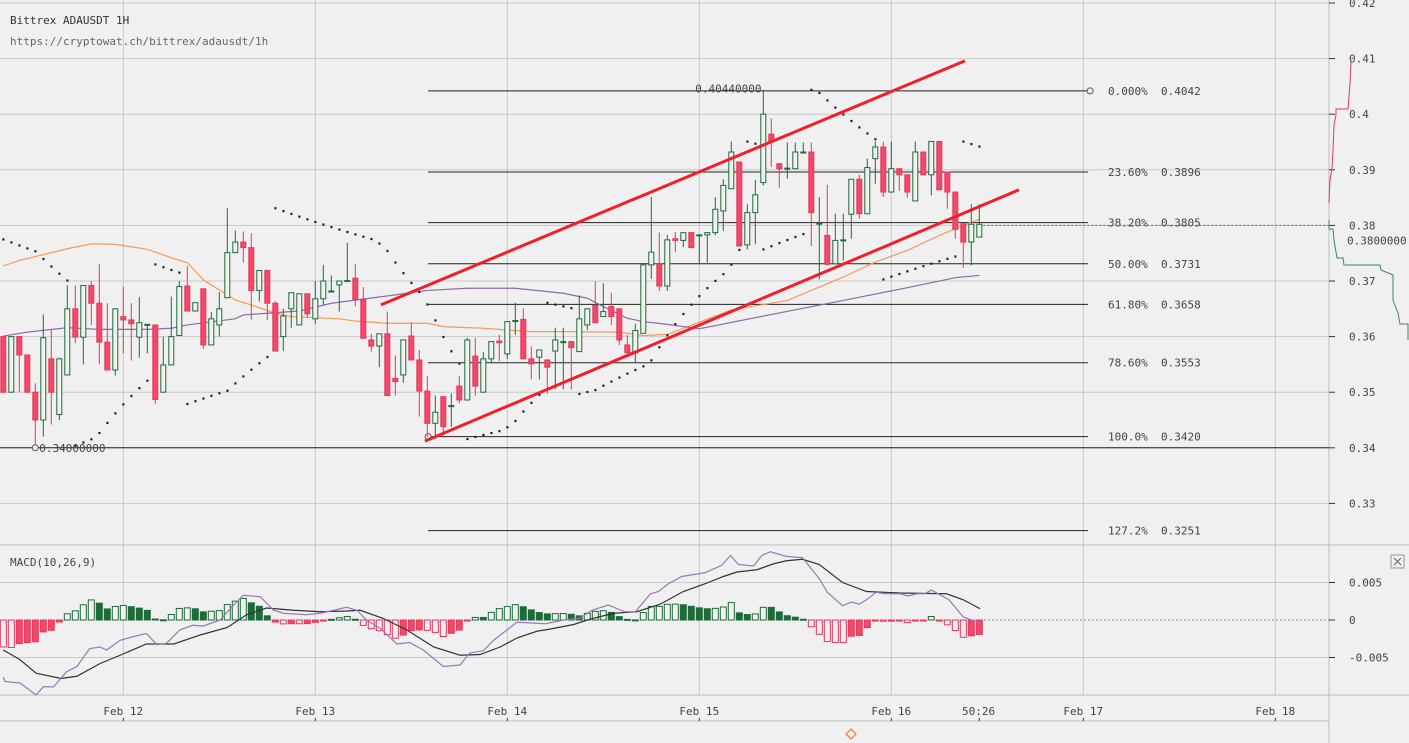 The width and height of the screenshot is (1409, 743). Describe the element at coordinates (728, 89) in the screenshot. I see `high-price-label: 0.40440000` at that location.